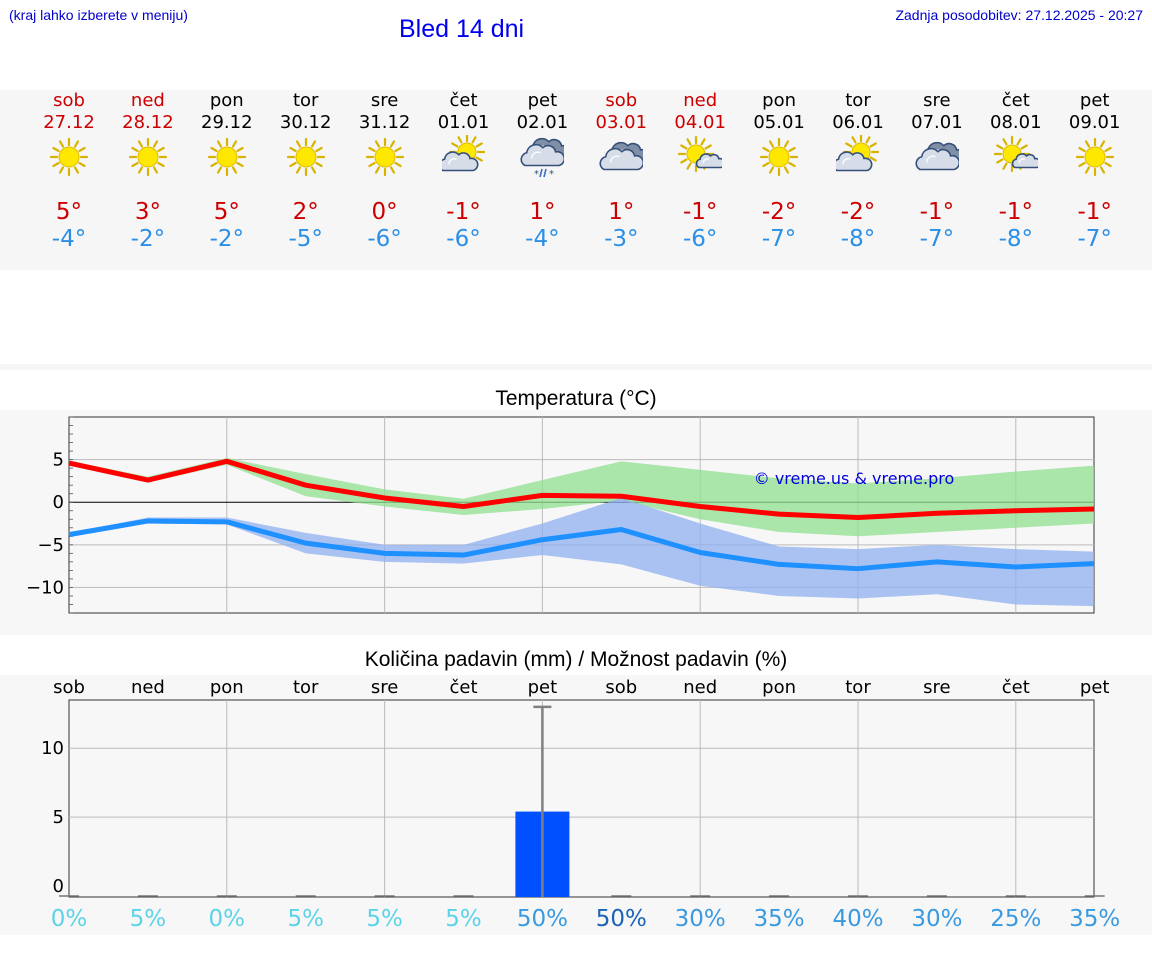 The height and width of the screenshot is (975, 1152). What do you see at coordinates (581, 489) in the screenshot?
I see `max-temperature-line` at bounding box center [581, 489].